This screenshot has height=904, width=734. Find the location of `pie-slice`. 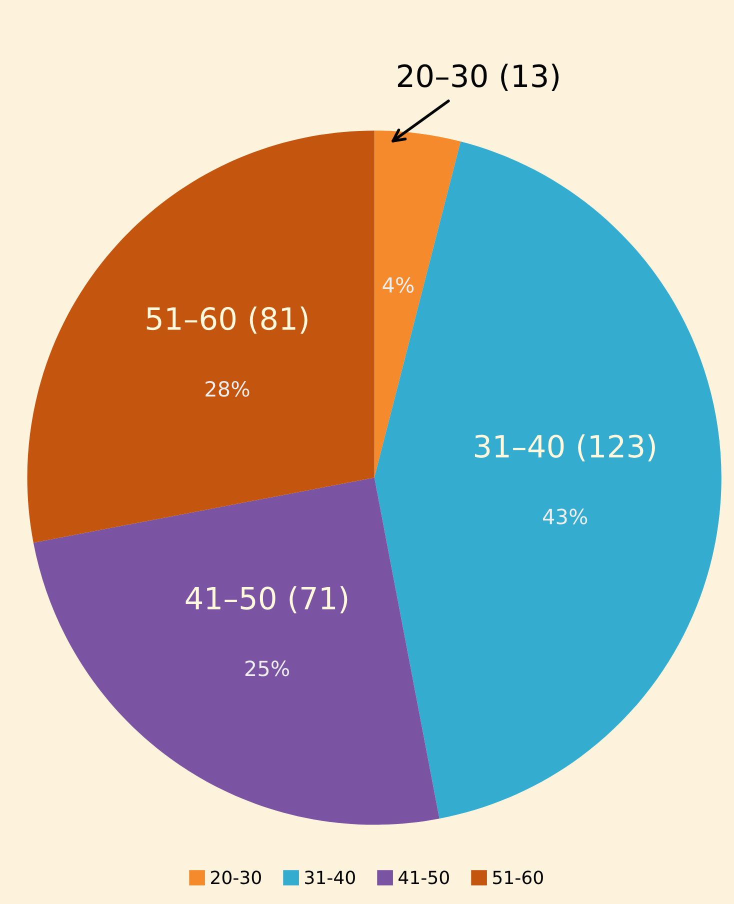

pie-slice is located at coordinates (417, 304).